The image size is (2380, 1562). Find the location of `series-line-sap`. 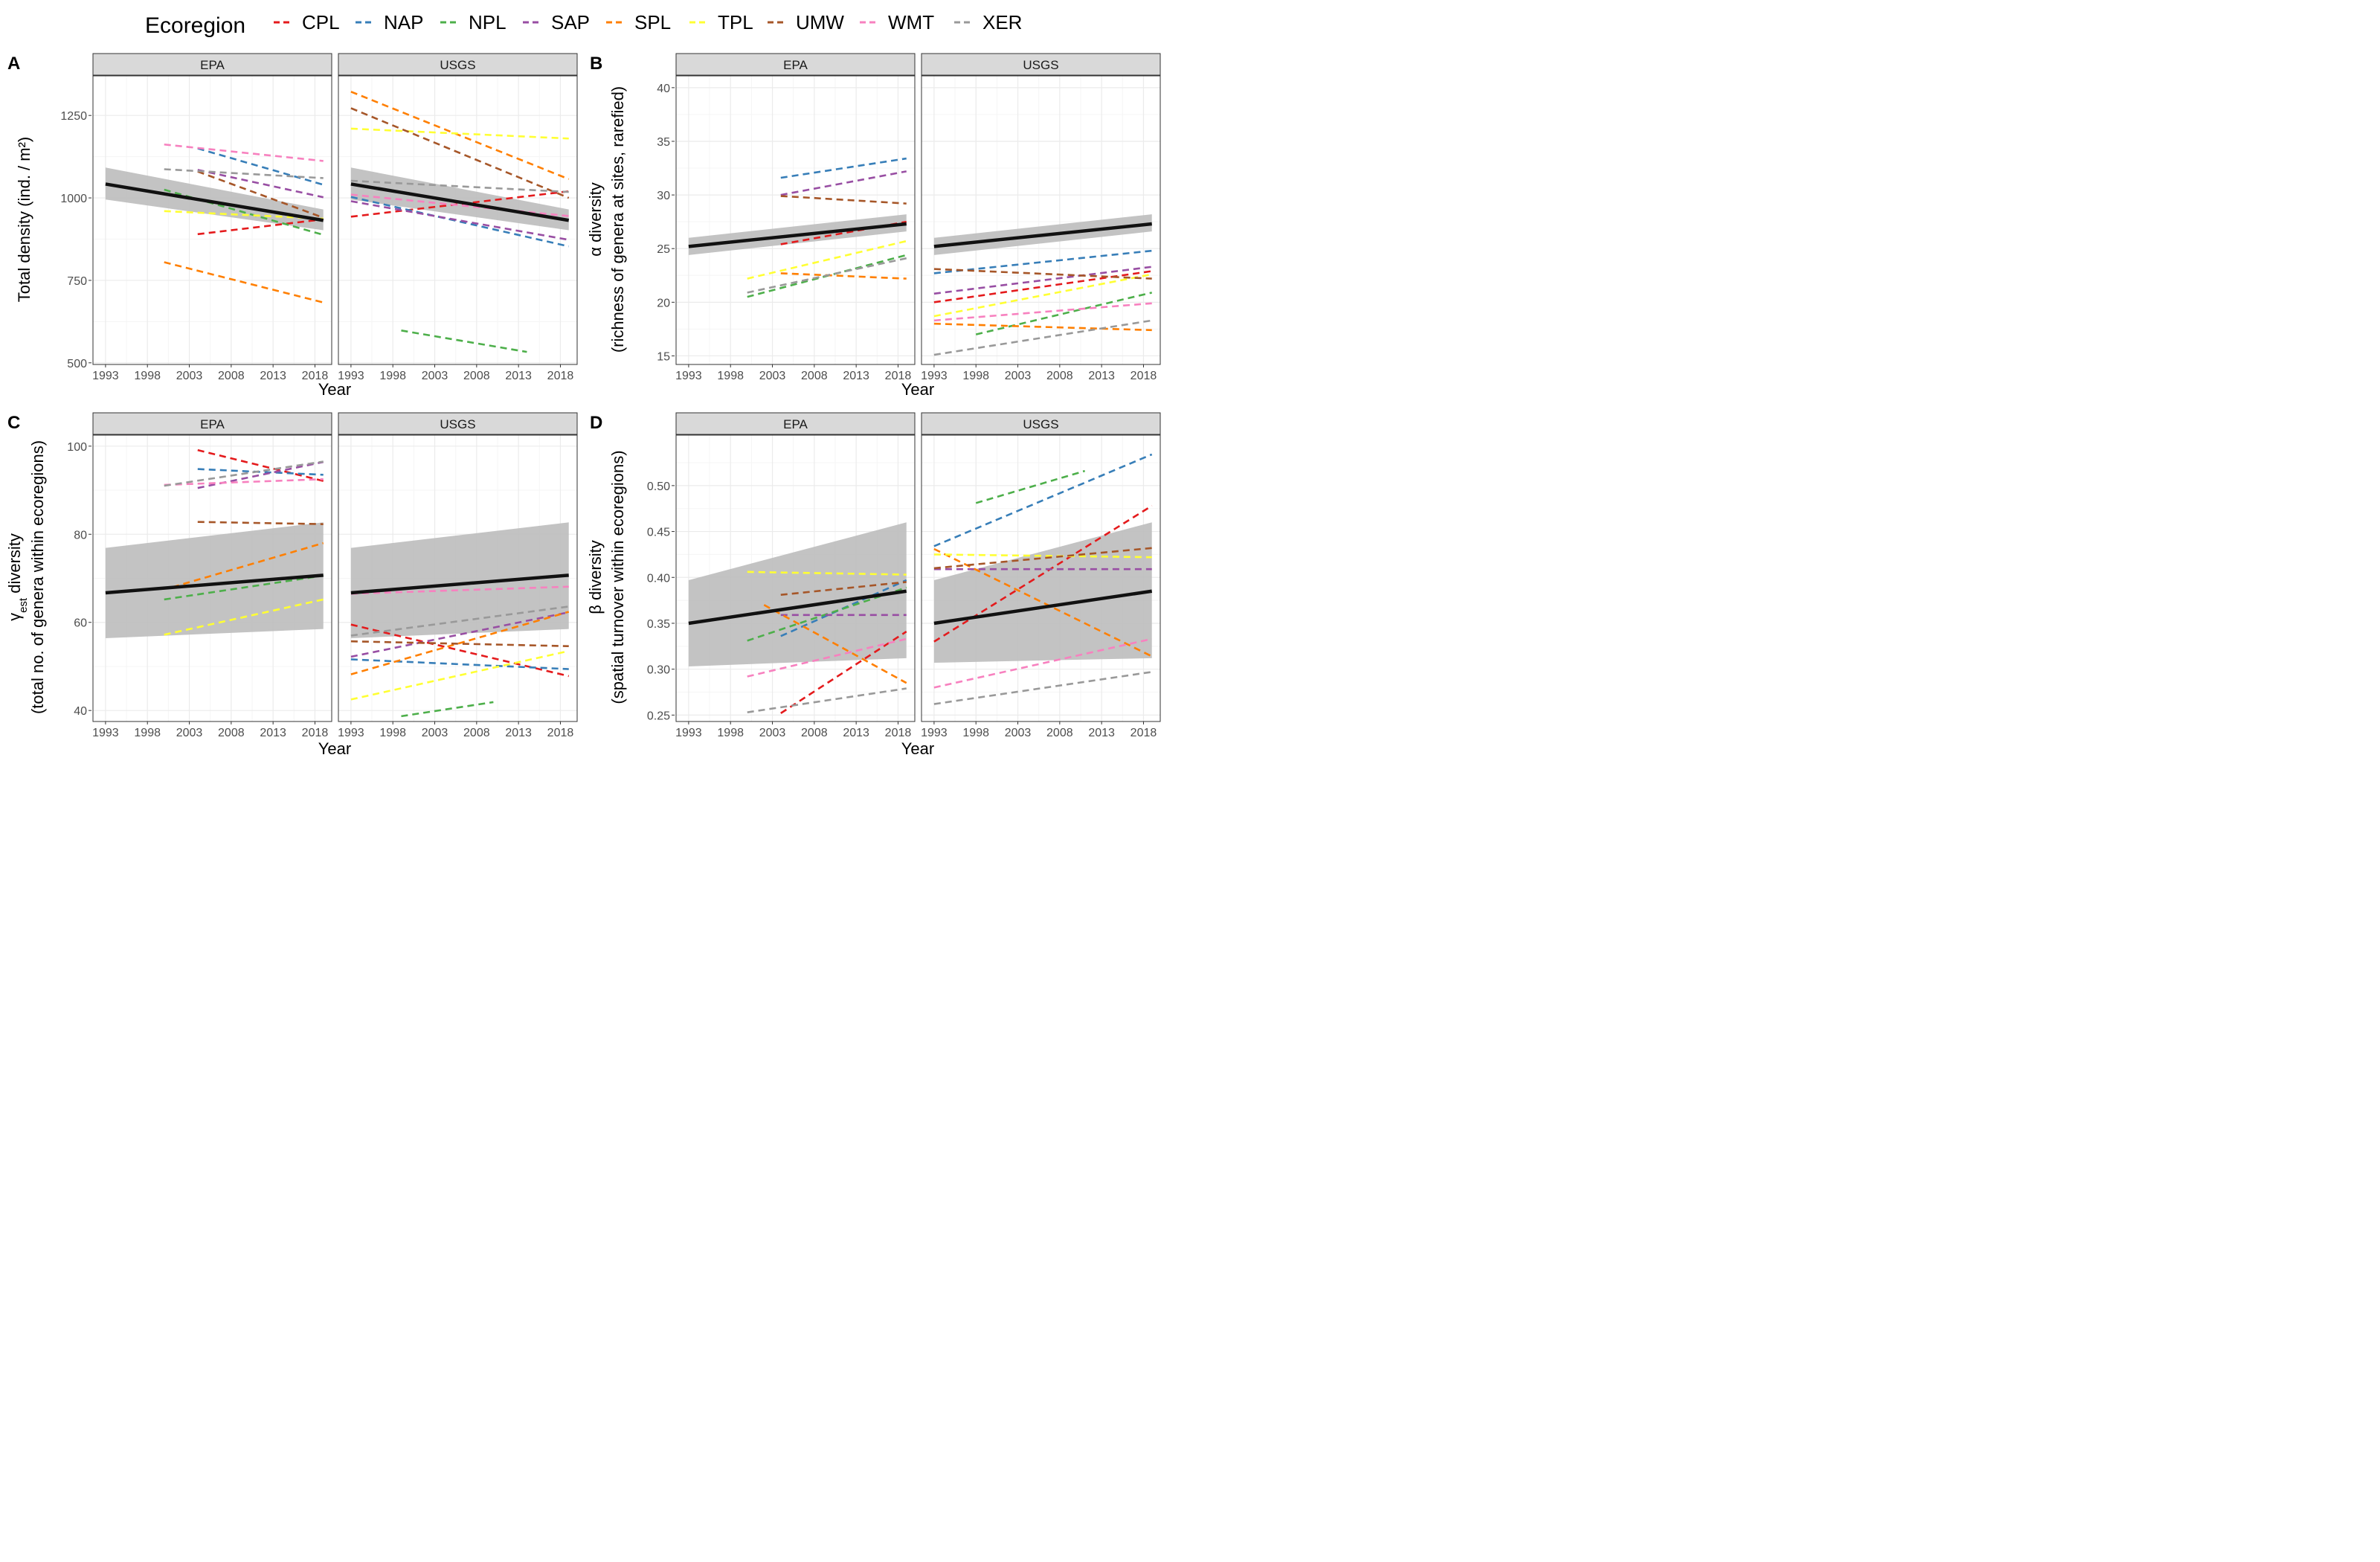

series-line-sap is located at coordinates (844, 183).